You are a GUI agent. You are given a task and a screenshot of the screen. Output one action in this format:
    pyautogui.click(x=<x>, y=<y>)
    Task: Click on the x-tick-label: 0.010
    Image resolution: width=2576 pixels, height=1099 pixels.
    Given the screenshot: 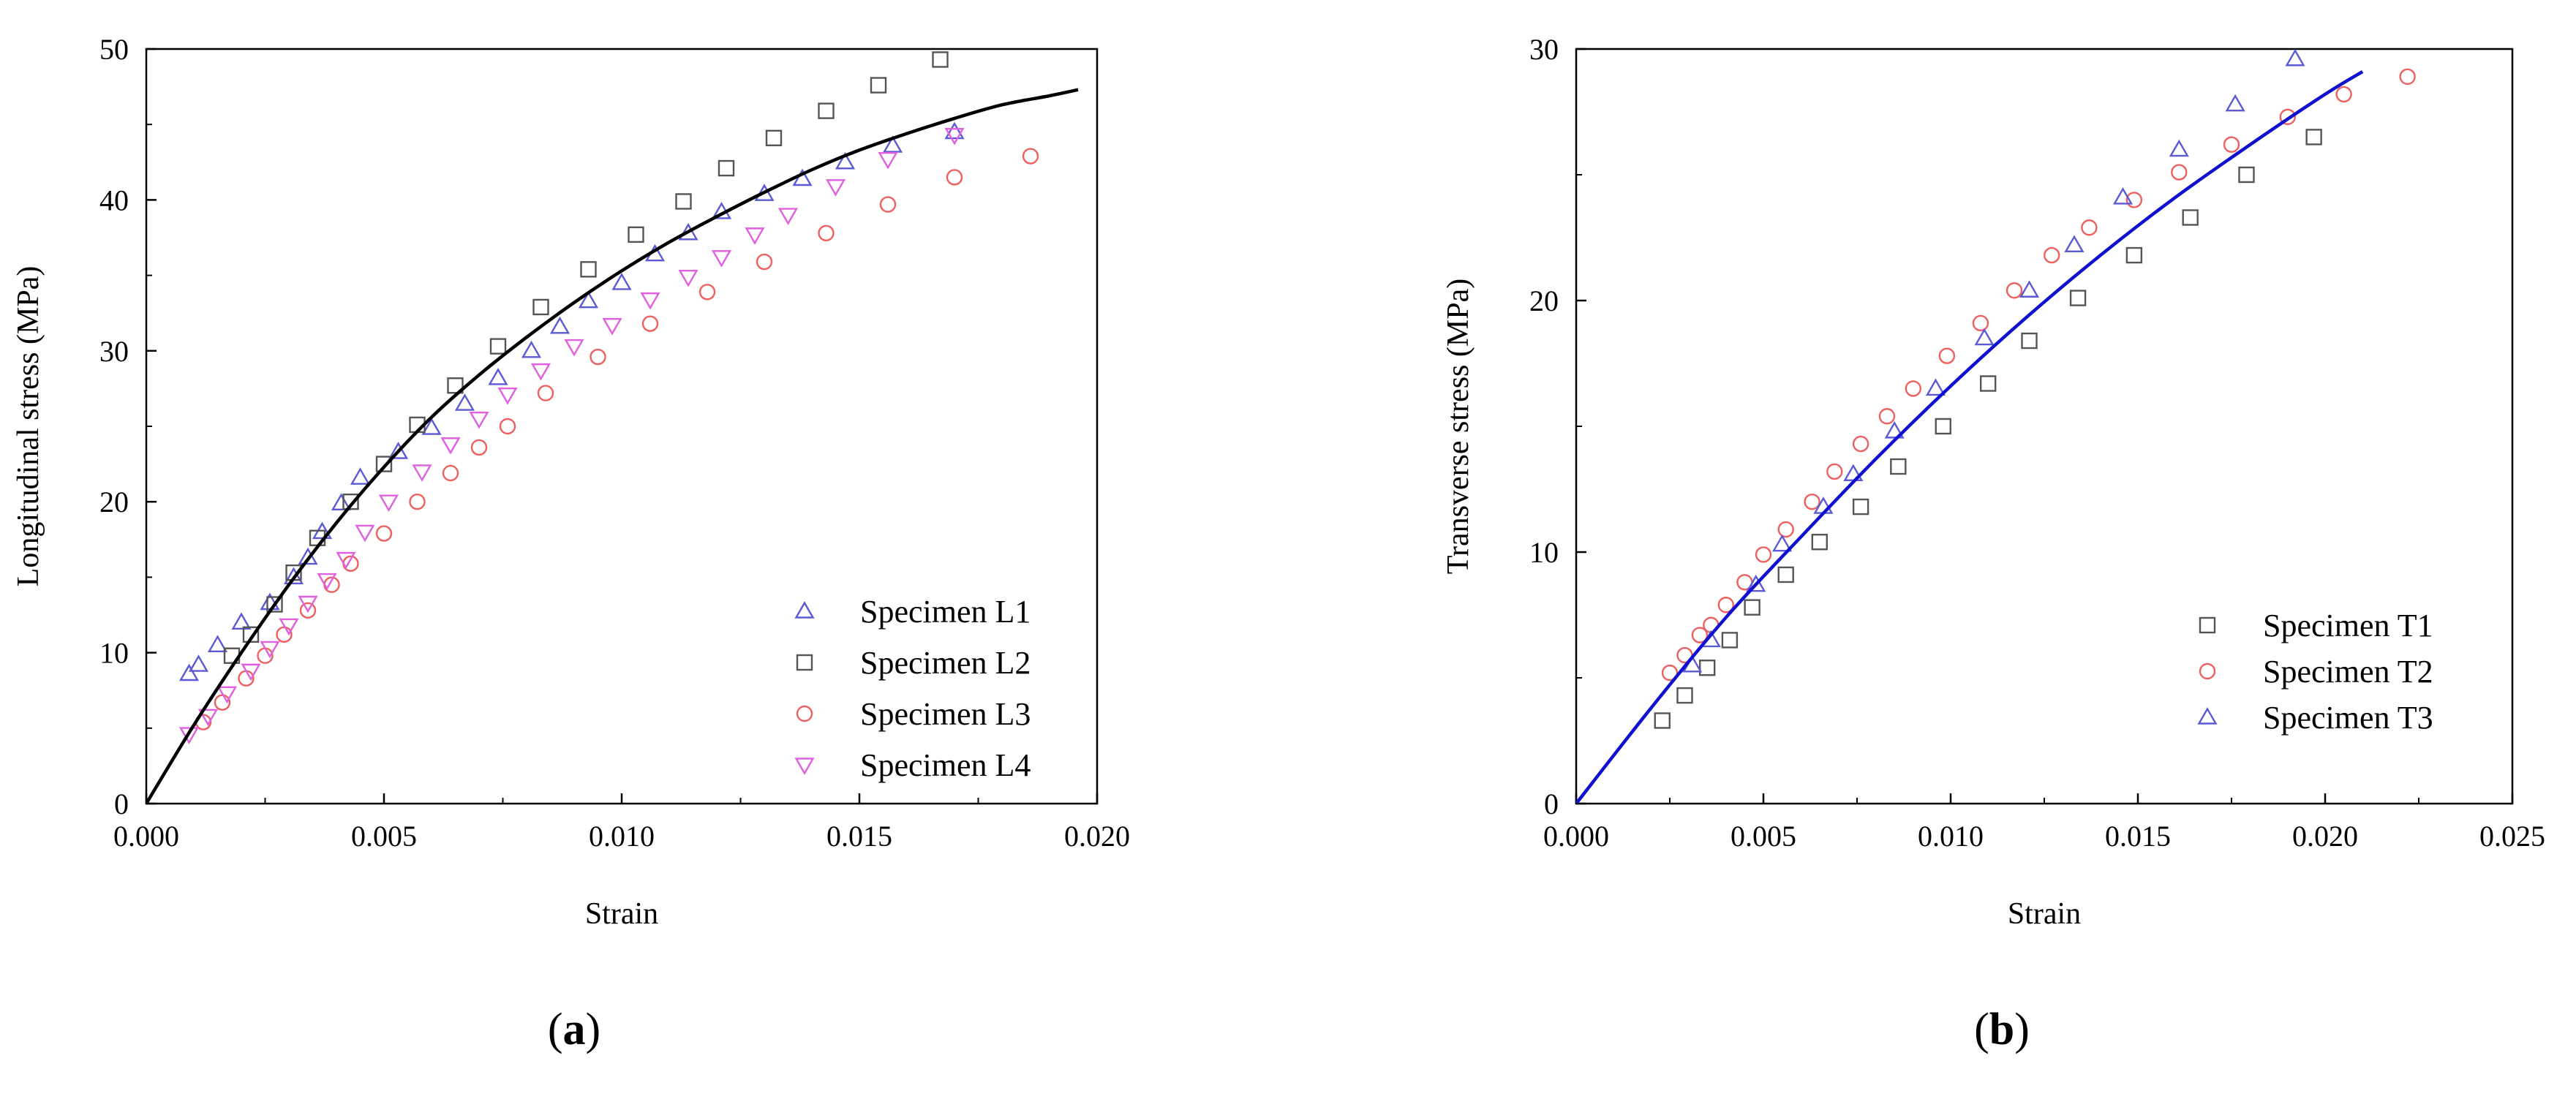 What is the action you would take?
    pyautogui.click(x=622, y=836)
    